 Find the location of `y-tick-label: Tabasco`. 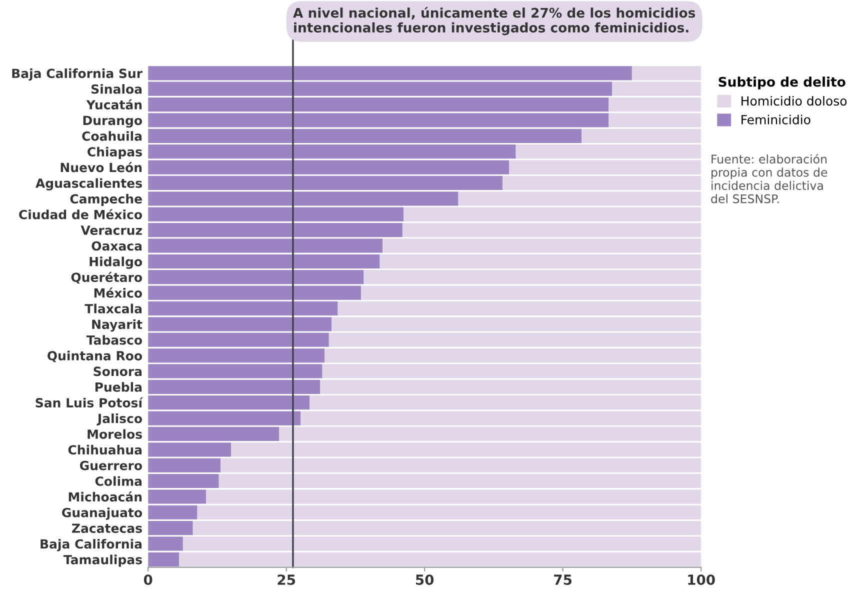

y-tick-label: Tabasco is located at coordinates (114, 340).